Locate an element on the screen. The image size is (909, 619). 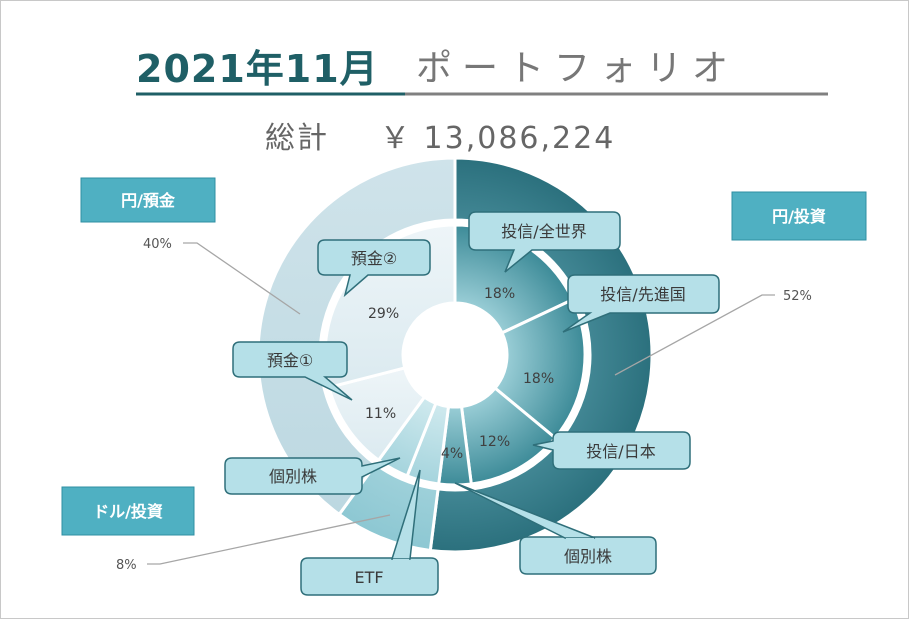
pct-label-yen-stock: 4% is located at coordinates (452, 454).